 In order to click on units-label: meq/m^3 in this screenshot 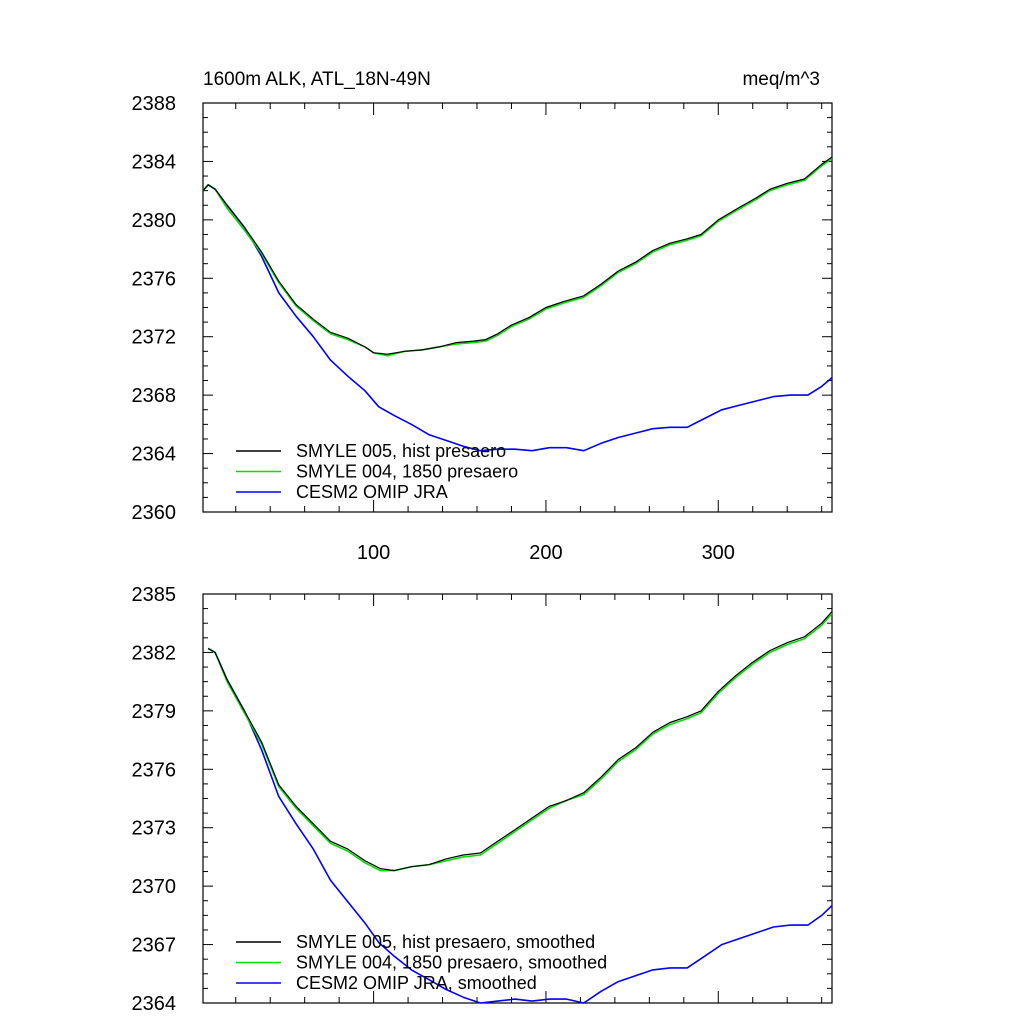, I will do `click(781, 79)`.